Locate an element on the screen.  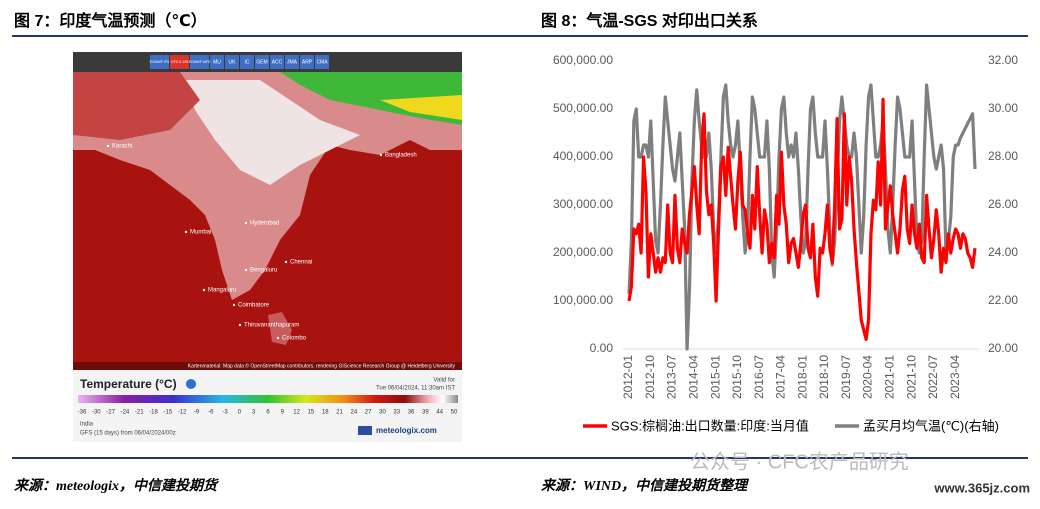
x-tick-label: 2015-01 is located at coordinates (715, 377).